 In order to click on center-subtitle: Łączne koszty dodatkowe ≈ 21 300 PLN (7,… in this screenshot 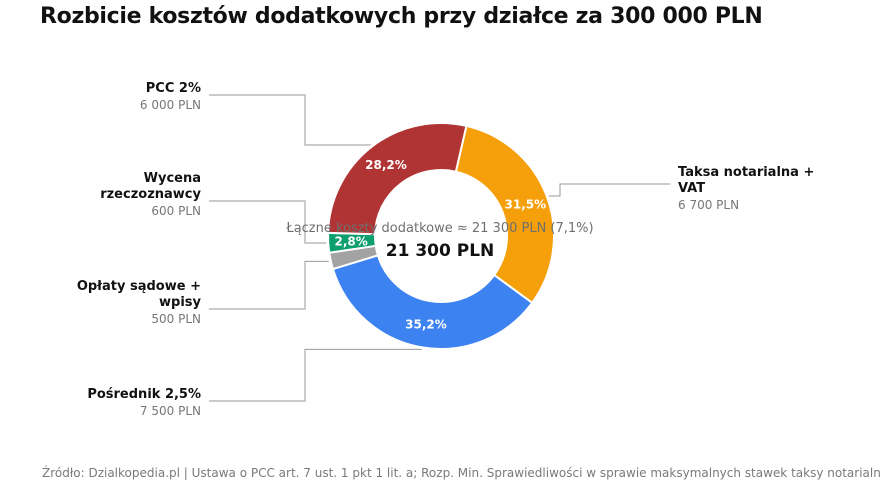, I will do `click(439, 228)`.